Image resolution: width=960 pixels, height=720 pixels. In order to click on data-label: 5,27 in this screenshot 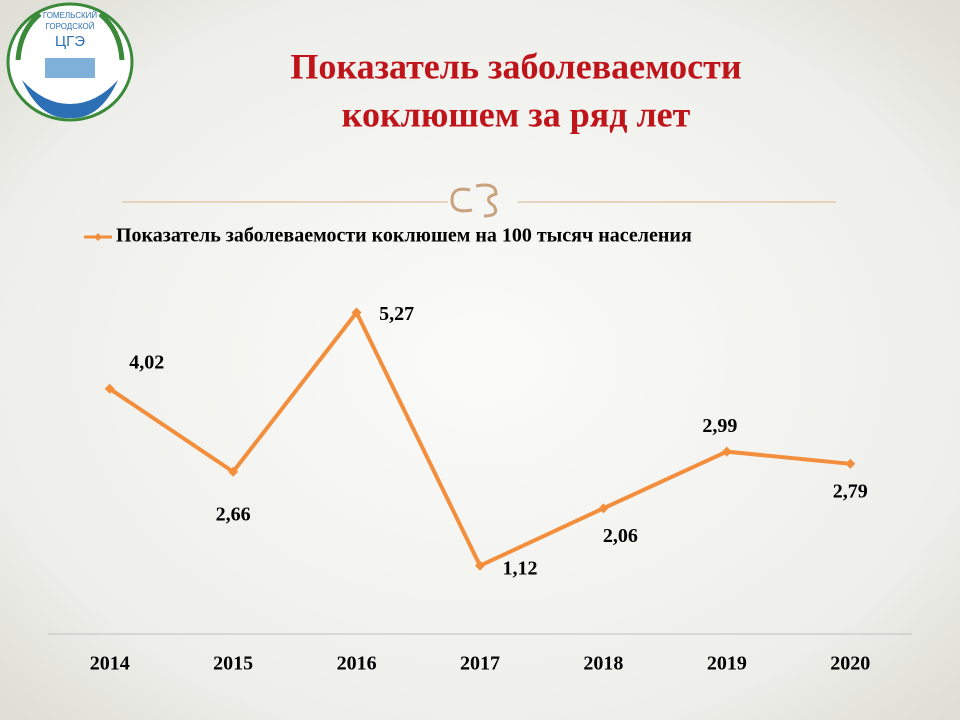, I will do `click(396, 314)`.